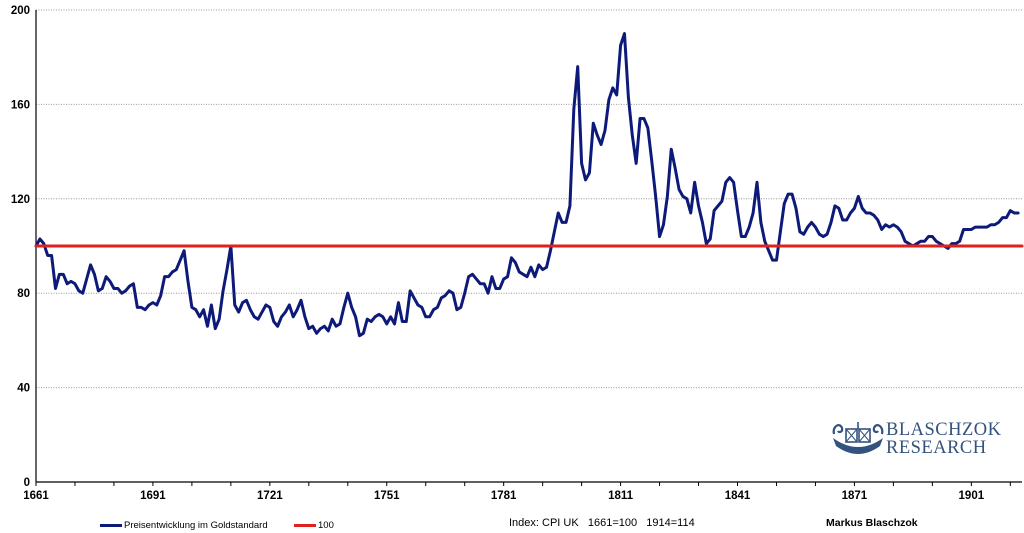  I want to click on y-tick-label: 120, so click(20, 200).